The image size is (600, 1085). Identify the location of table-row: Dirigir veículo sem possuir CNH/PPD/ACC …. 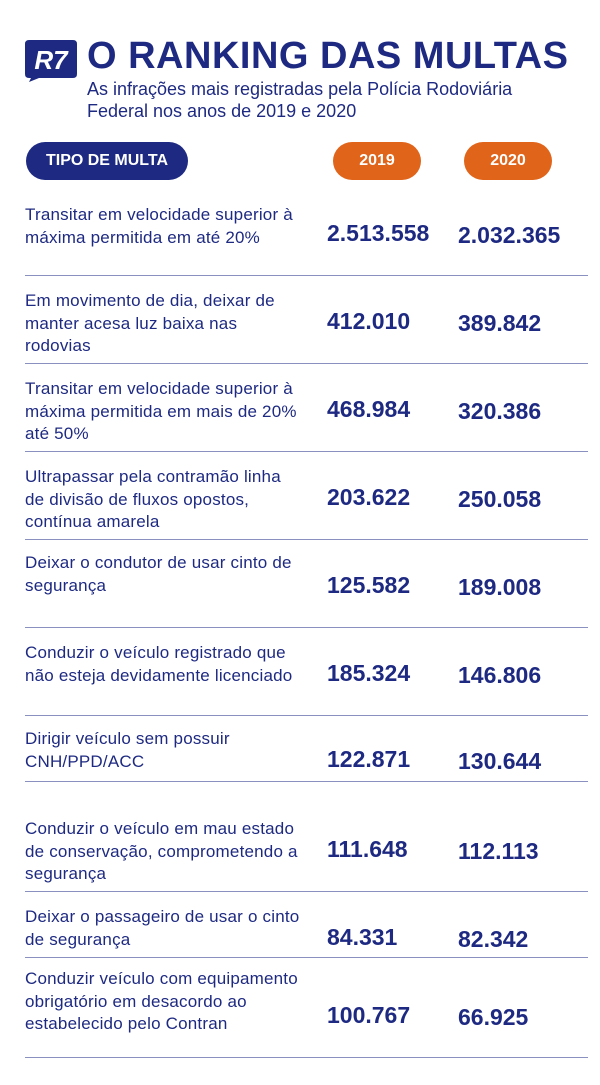
(306, 749).